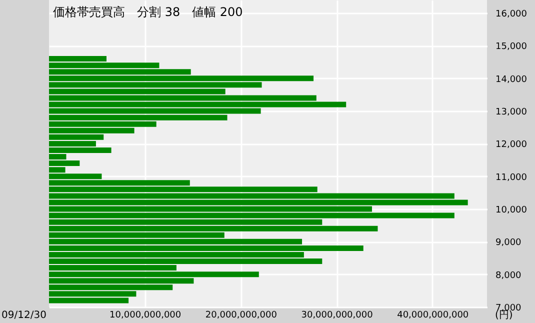 This screenshot has height=323, width=535. I want to click on y-tick-label: 15,000, so click(512, 47).